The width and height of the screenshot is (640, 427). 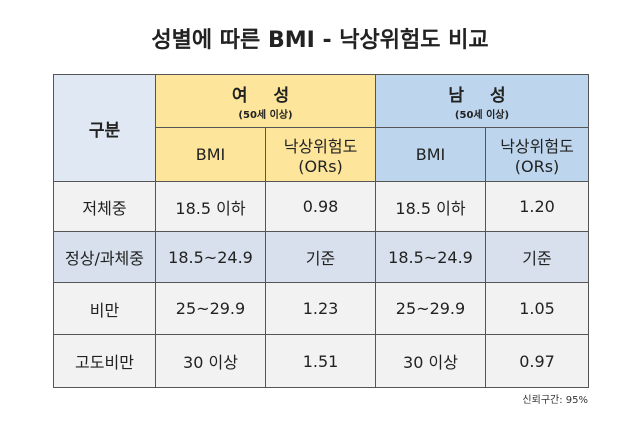 I want to click on table-row: 비만 25~29.9 1.23 25~29.9 1.05, so click(x=321, y=308).